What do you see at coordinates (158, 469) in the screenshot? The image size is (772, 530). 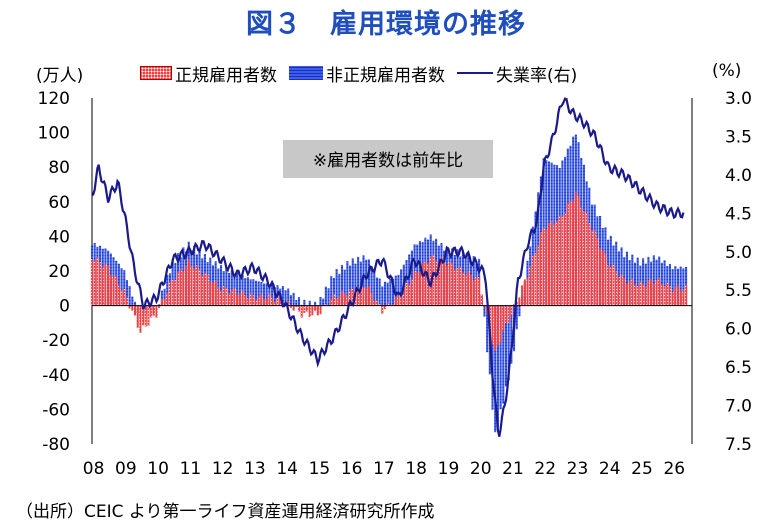 I see `x-tick-label: 10` at bounding box center [158, 469].